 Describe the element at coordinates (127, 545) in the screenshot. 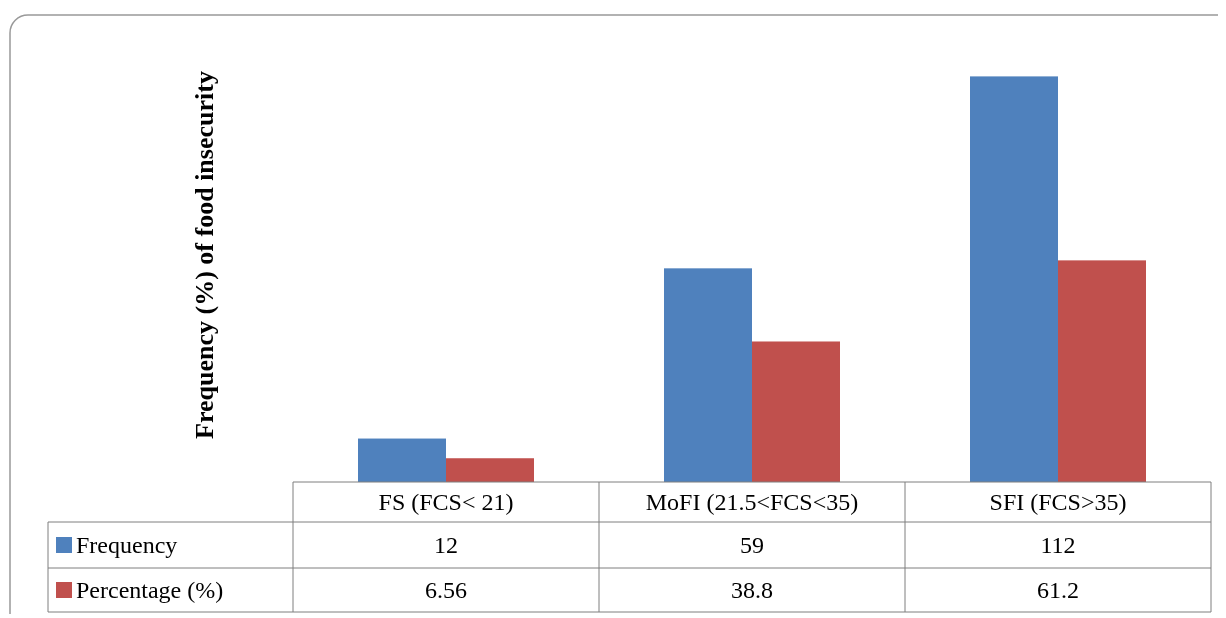

I see `legend-label: Frequency` at that location.